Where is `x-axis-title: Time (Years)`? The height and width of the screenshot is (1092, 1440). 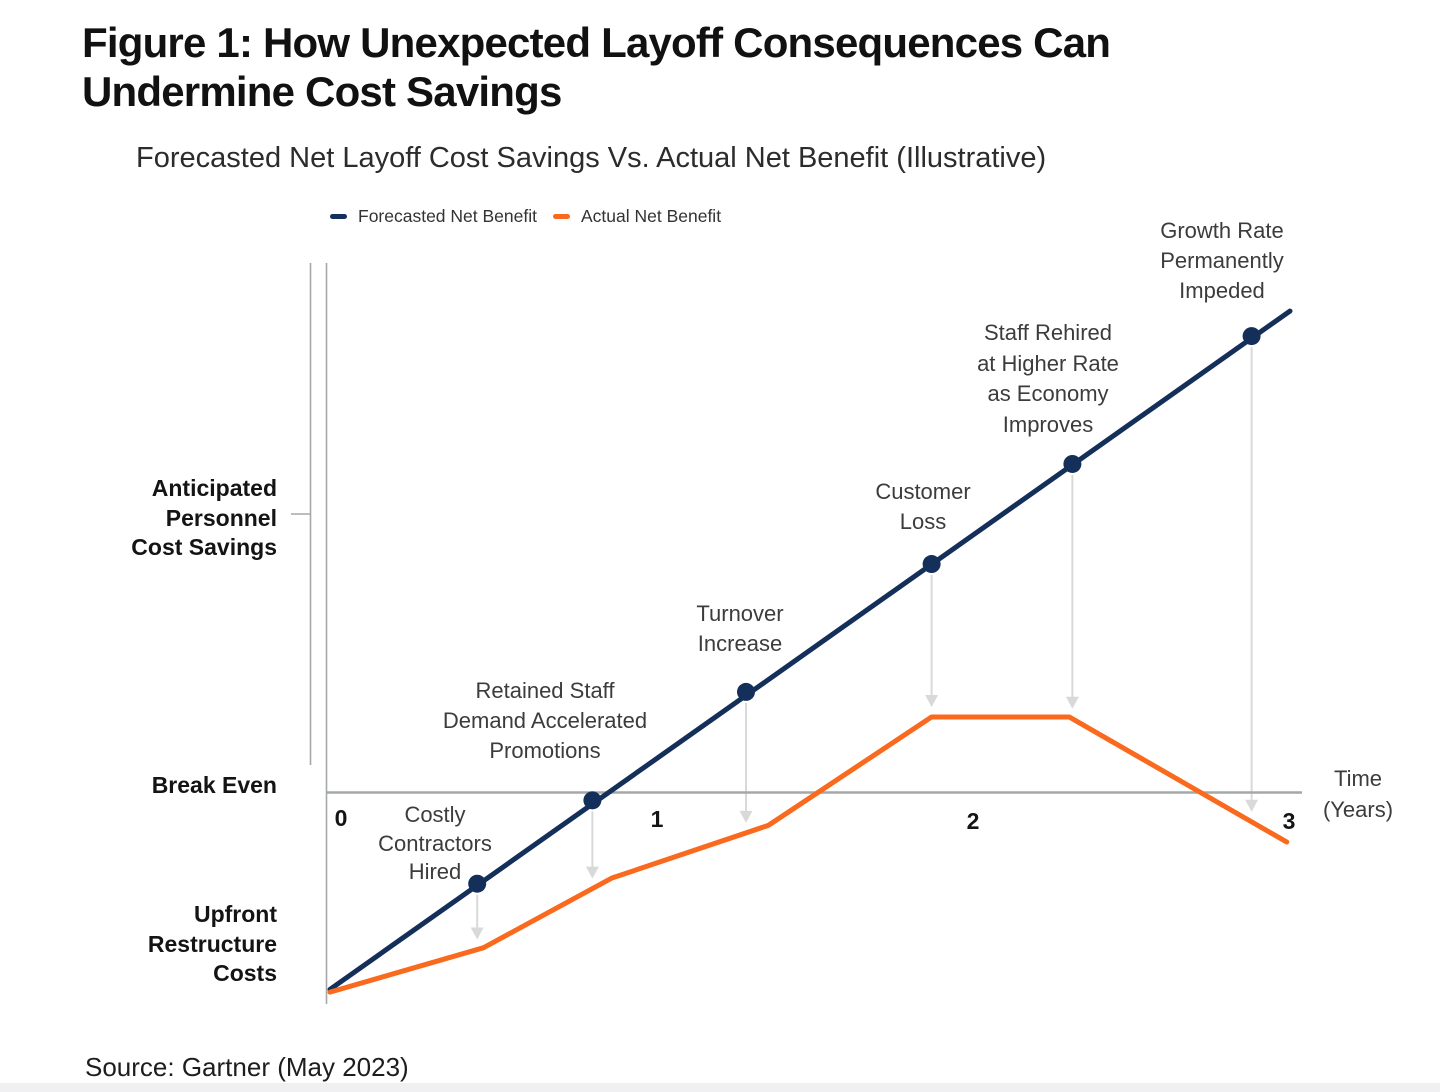
x-axis-title: Time (Years) is located at coordinates (1358, 794).